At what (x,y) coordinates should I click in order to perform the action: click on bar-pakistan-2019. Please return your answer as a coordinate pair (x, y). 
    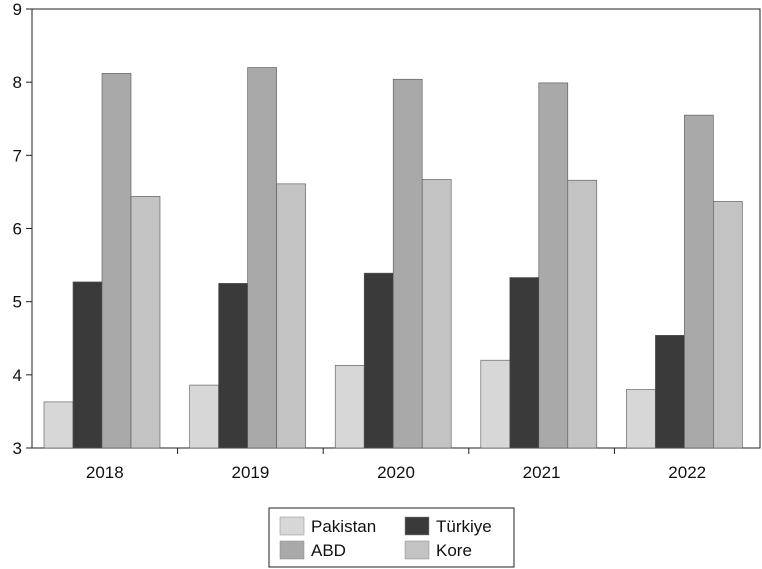
    Looking at the image, I should click on (204, 416).